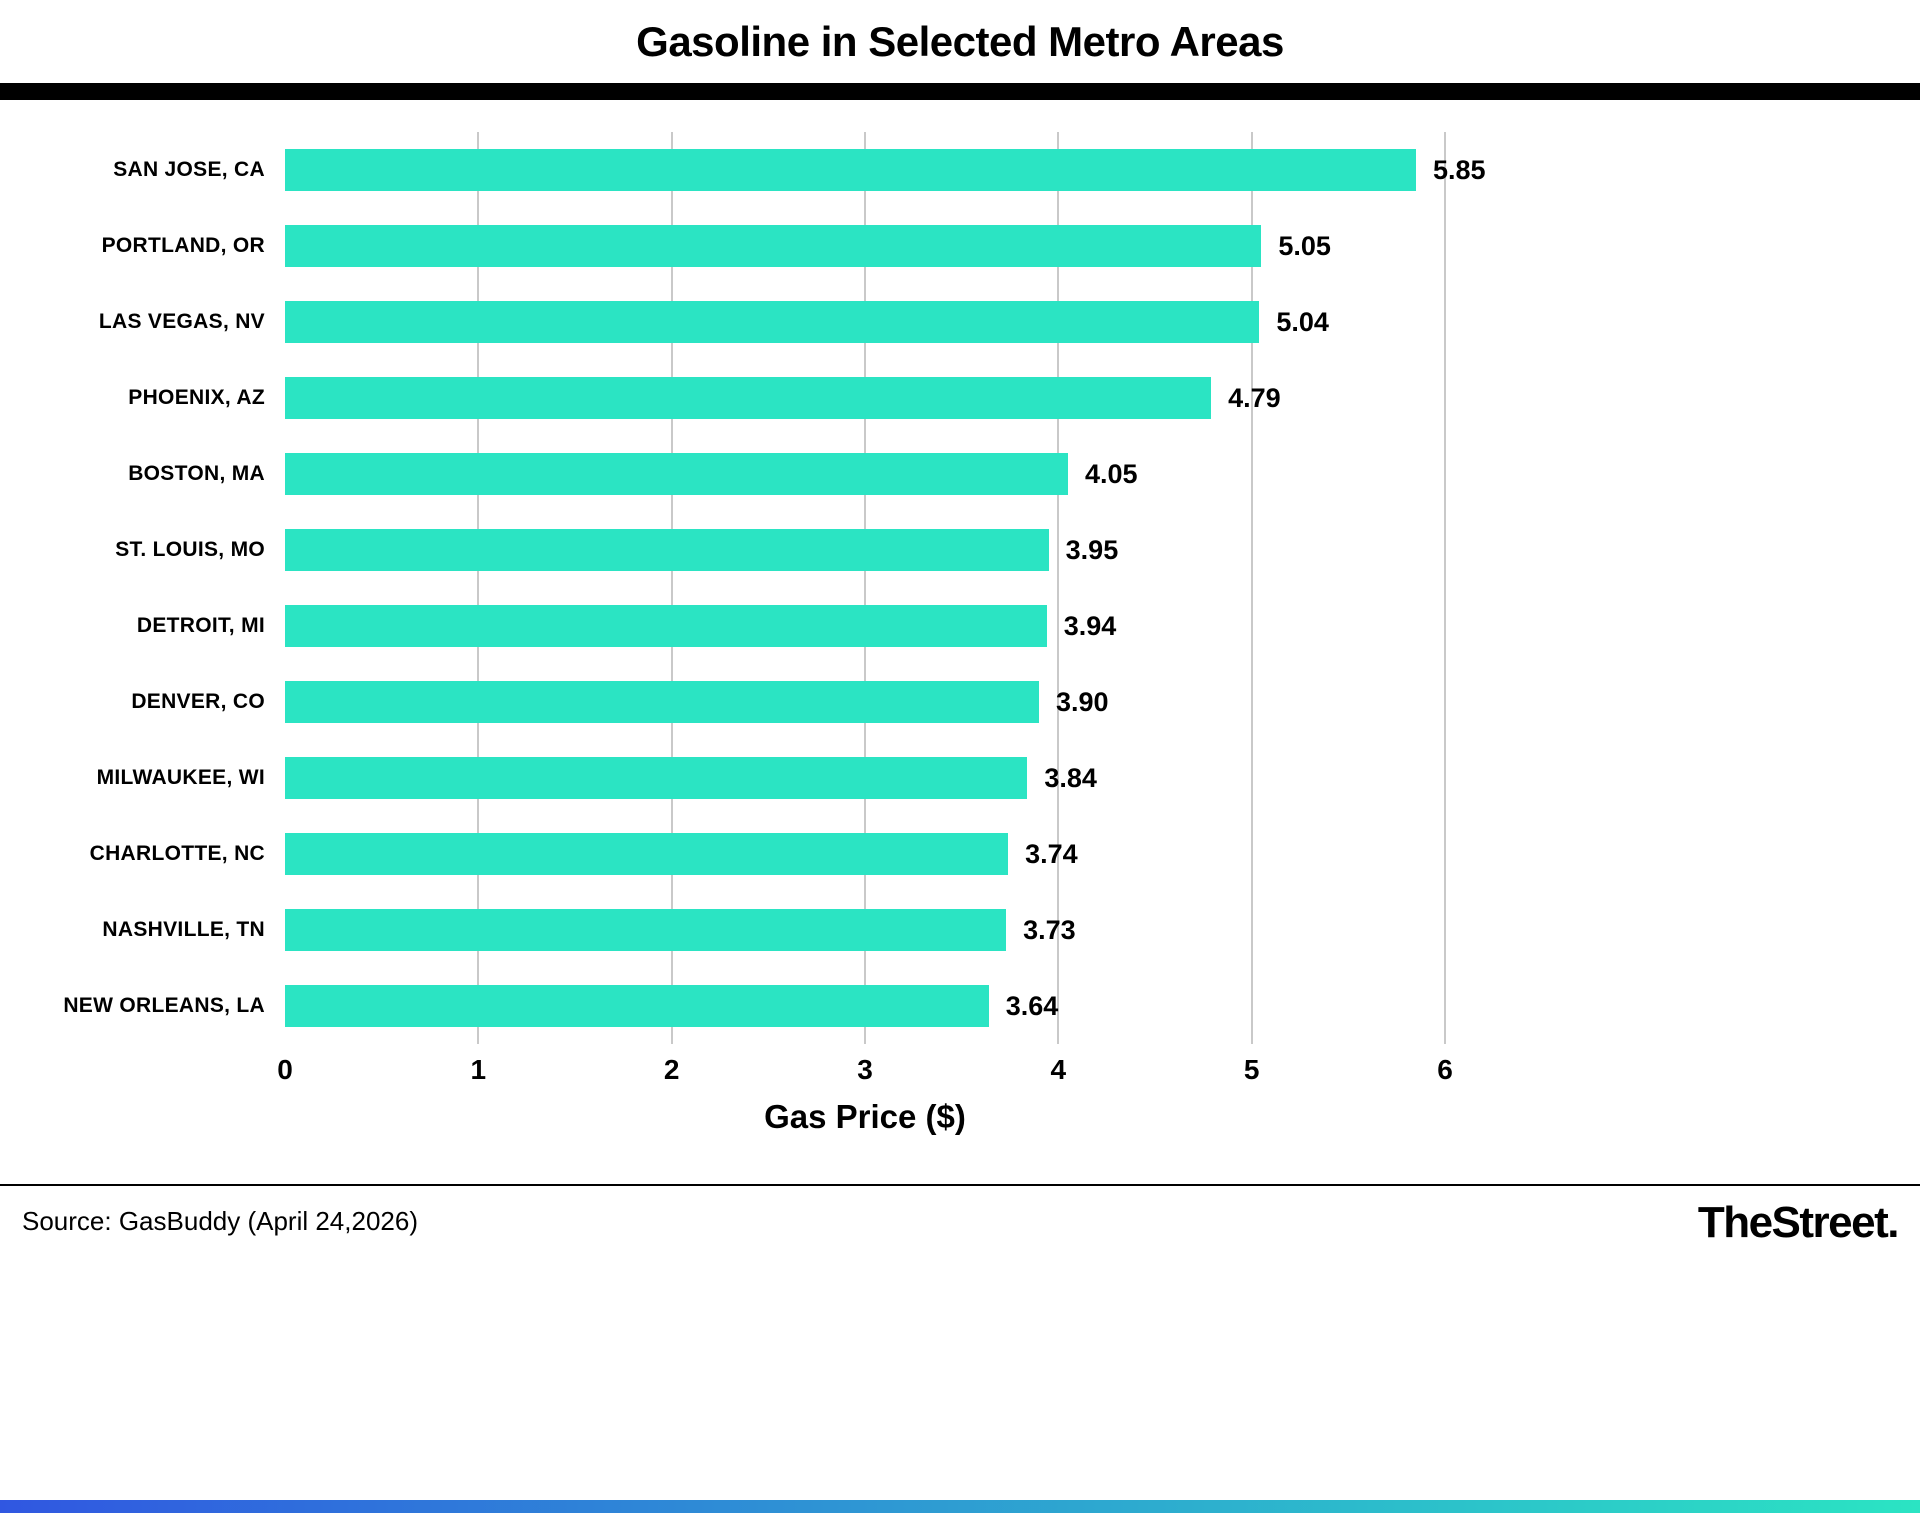 This screenshot has width=1920, height=1513. What do you see at coordinates (285, 1069) in the screenshot?
I see `x-tick-label: 0` at bounding box center [285, 1069].